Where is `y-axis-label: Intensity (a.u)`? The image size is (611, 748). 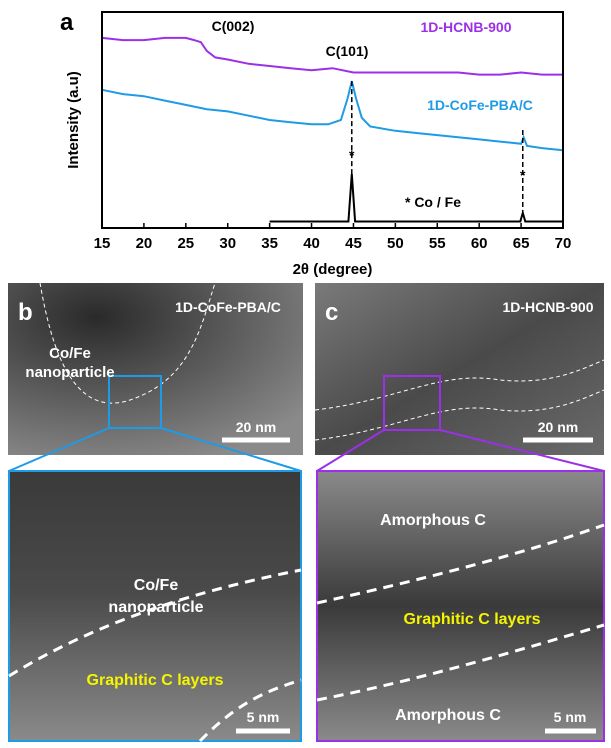 y-axis-label: Intensity (a.u) is located at coordinates (73, 120).